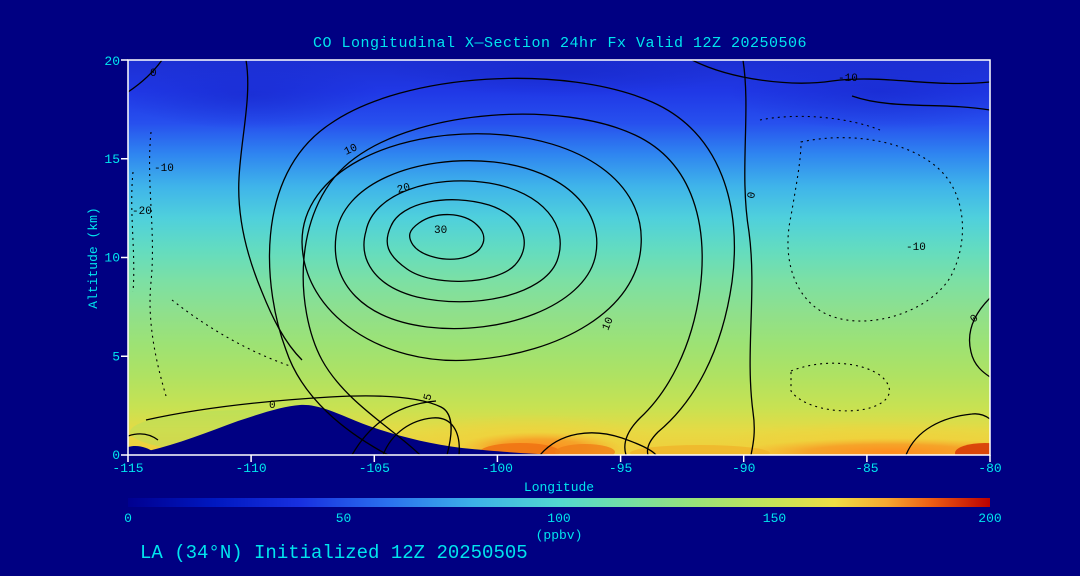 The image size is (1080, 576). What do you see at coordinates (989, 518) in the screenshot?
I see `colorbar-tick-label: 200` at bounding box center [989, 518].